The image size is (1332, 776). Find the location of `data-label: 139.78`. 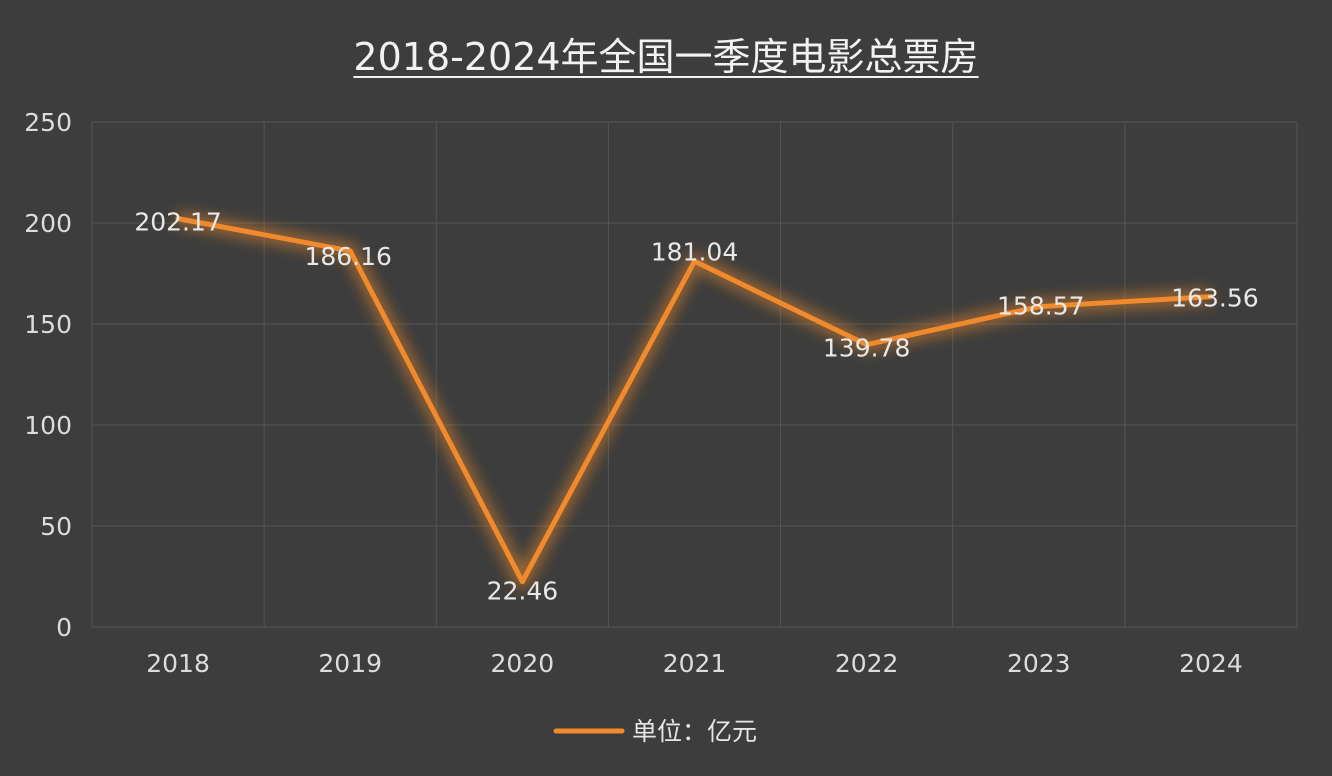

data-label: 139.78 is located at coordinates (866, 348).